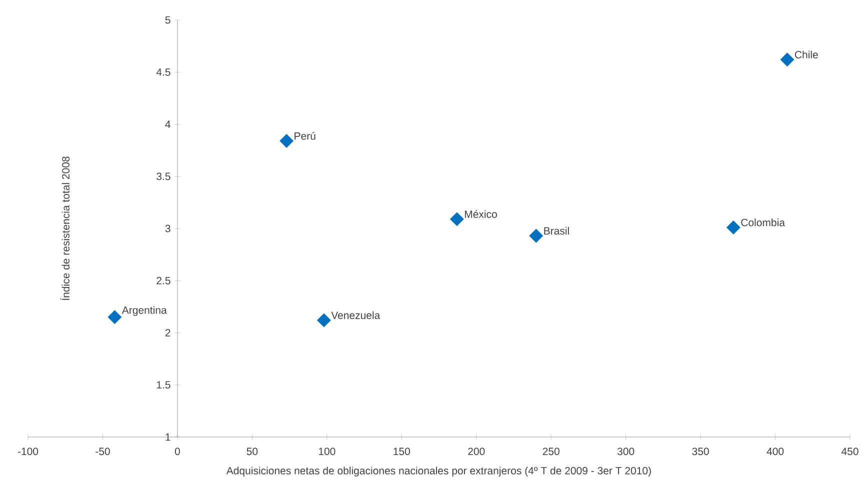 The image size is (867, 501). I want to click on x-tick-label: 200, so click(476, 452).